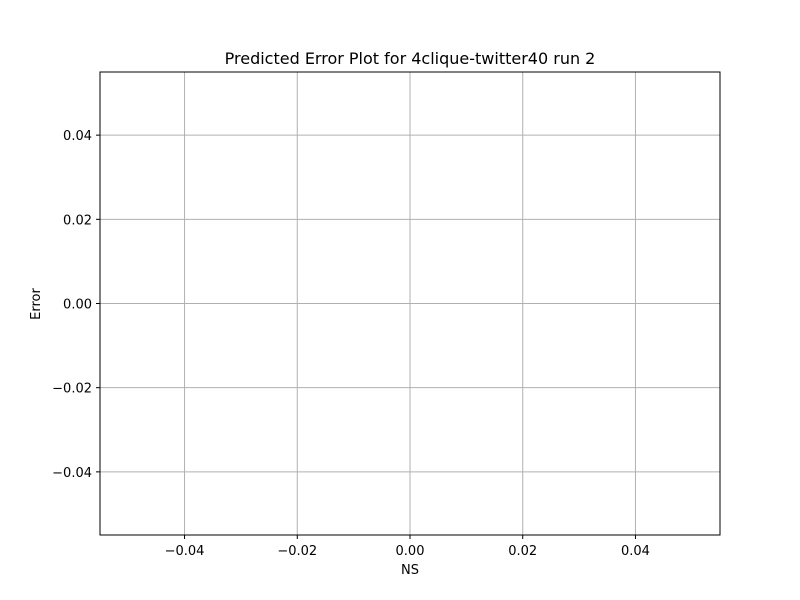 The image size is (800, 600). What do you see at coordinates (410, 551) in the screenshot?
I see `x-tick-label: 0.00` at bounding box center [410, 551].